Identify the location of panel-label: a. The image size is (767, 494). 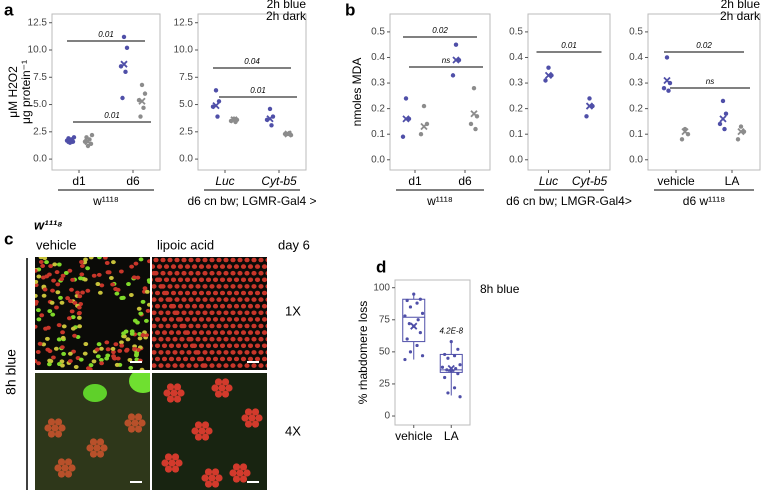
(9, 9).